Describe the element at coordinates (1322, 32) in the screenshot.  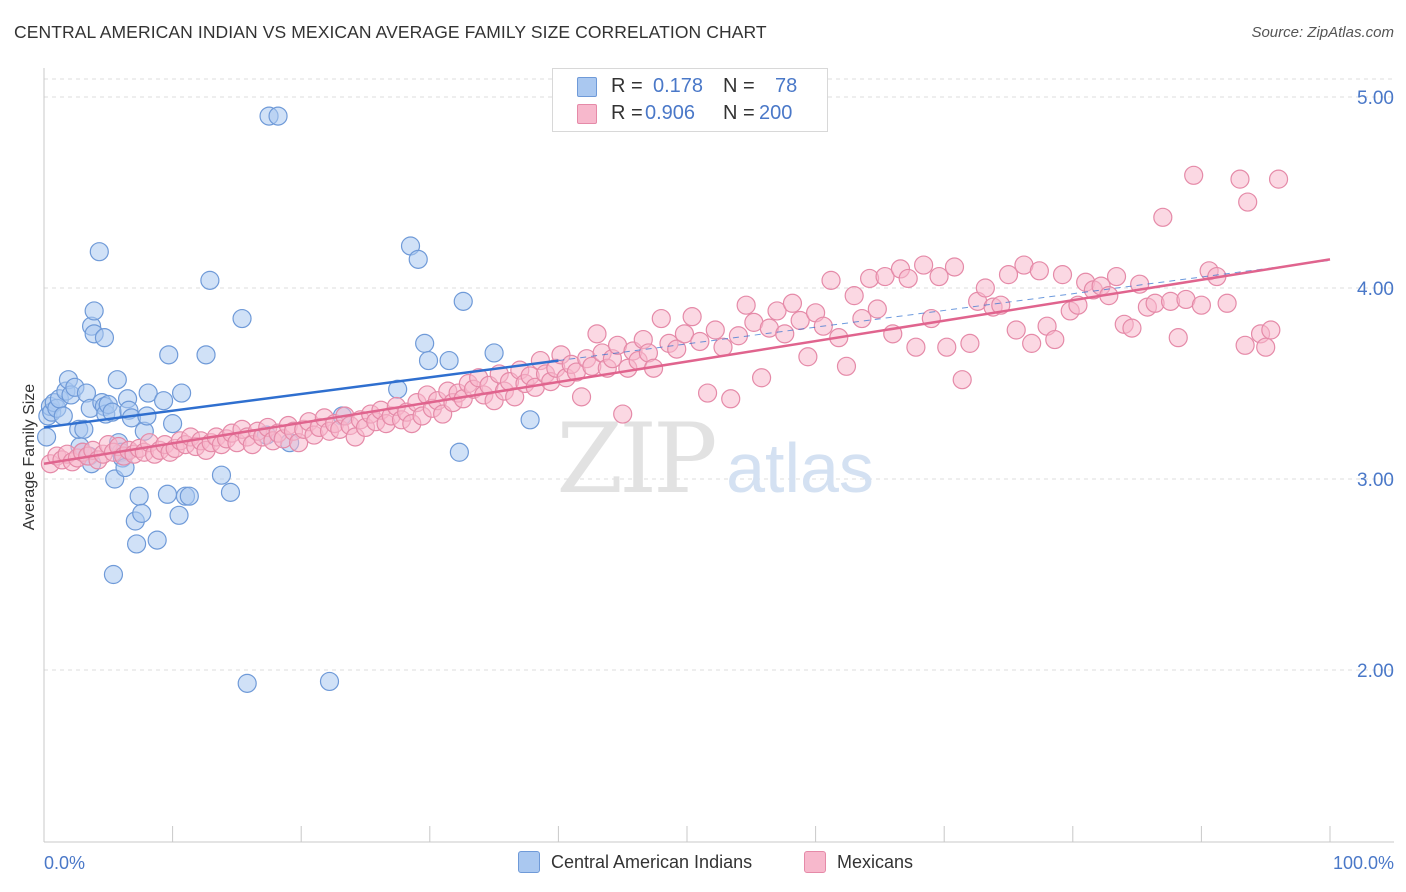
I see `source-label: Source: ZipAtlas.com` at that location.